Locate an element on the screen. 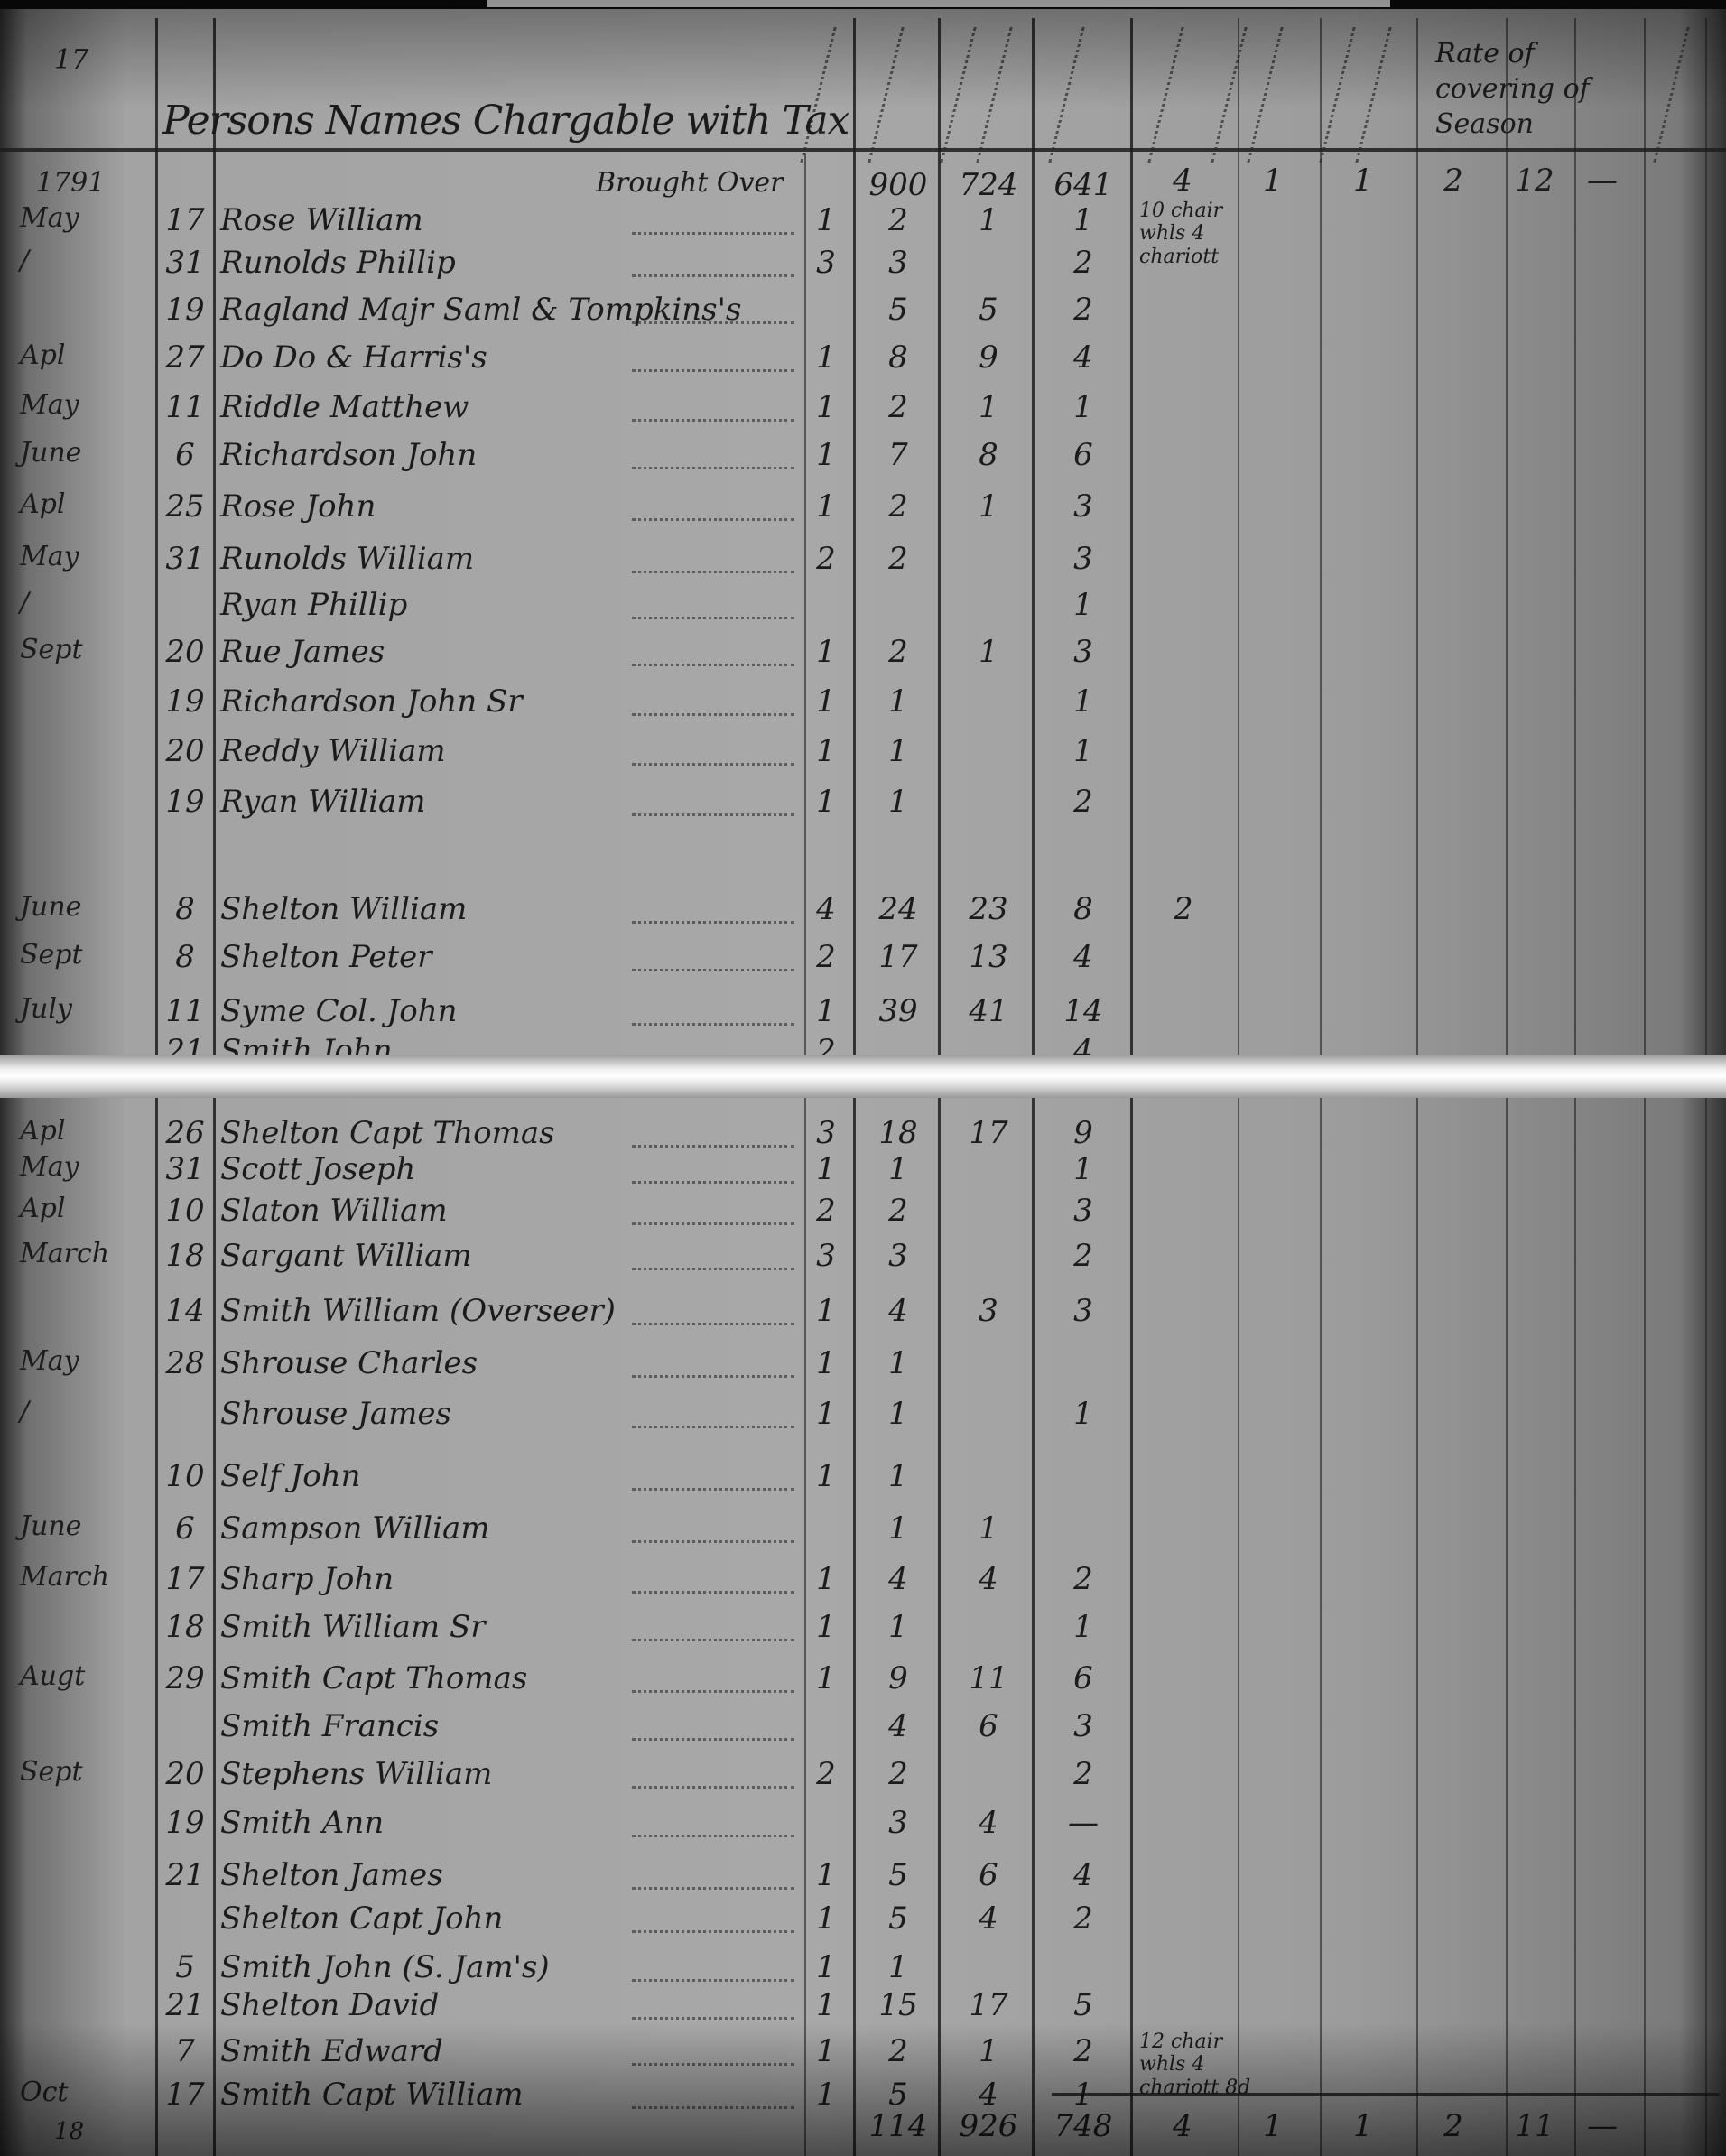 This screenshot has width=1726, height=2156. row-day: 27 is located at coordinates (185, 358).